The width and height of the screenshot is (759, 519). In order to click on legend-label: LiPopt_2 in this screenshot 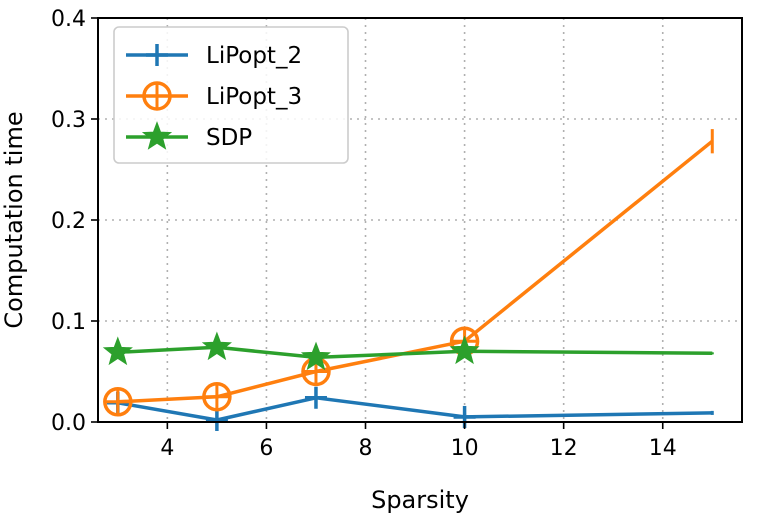, I will do `click(254, 56)`.